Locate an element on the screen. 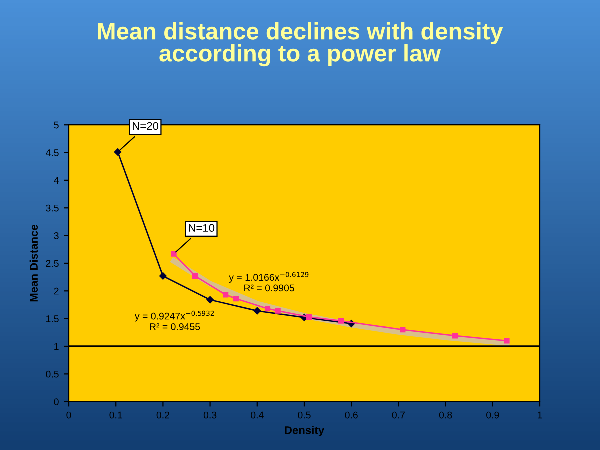 This screenshot has height=450, width=600. y-tick-label: 3 is located at coordinates (56, 236).